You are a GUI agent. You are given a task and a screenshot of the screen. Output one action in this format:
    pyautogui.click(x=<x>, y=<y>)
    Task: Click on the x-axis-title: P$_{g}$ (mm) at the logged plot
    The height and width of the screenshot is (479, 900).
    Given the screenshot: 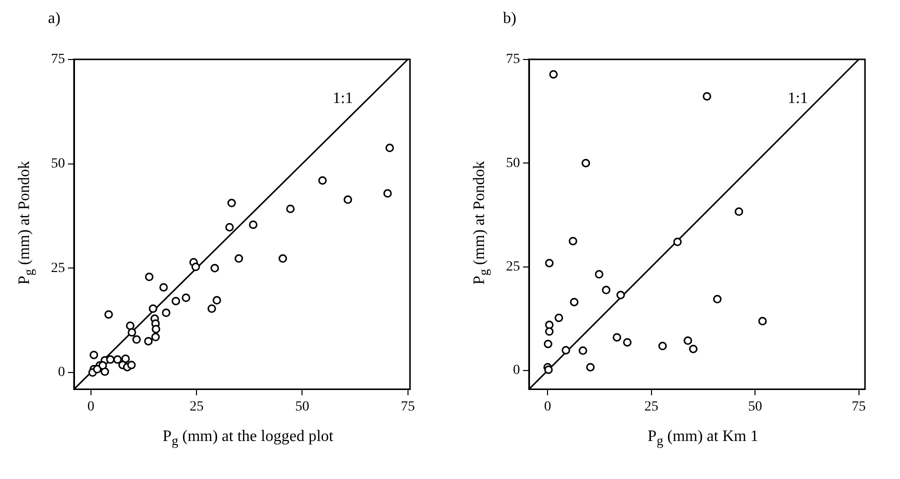 What is the action you would take?
    pyautogui.click(x=248, y=439)
    